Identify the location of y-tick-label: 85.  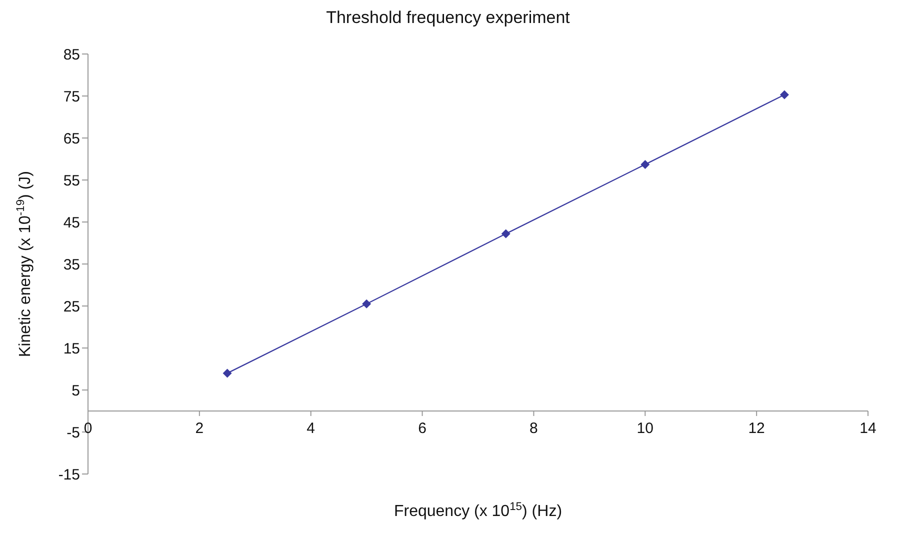
(71, 55).